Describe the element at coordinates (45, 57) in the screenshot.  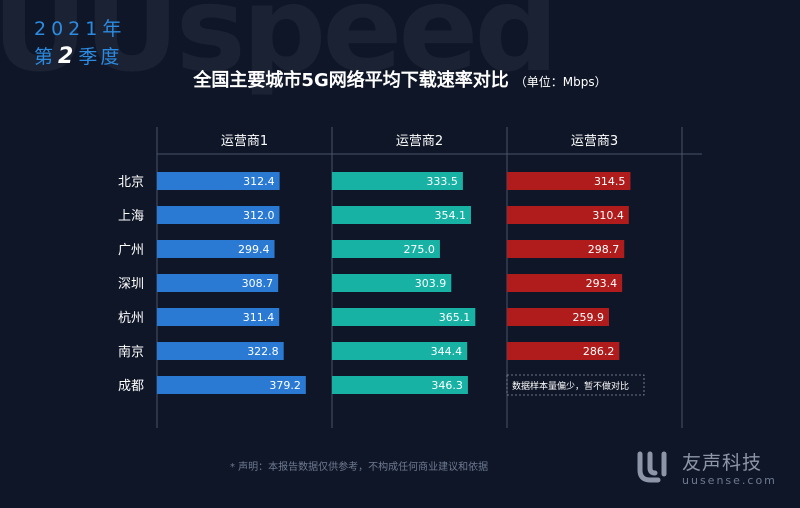
I see `quarter-prefix: 第` at that location.